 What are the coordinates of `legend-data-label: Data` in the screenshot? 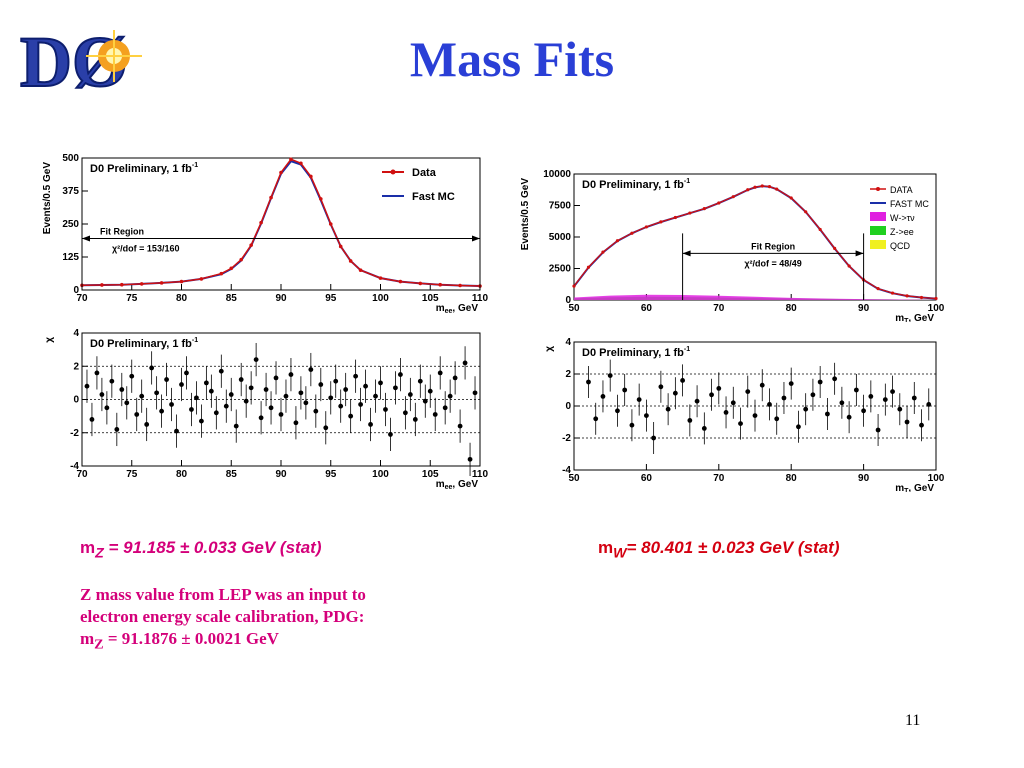 It's located at (424, 173).